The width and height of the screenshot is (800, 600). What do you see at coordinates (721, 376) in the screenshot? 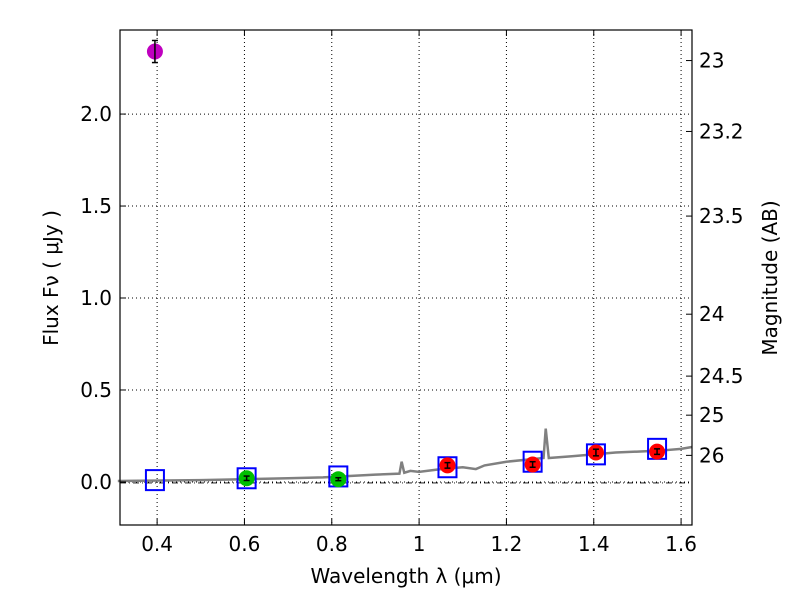
I see `mag-tick-label: 24.5` at bounding box center [721, 376].